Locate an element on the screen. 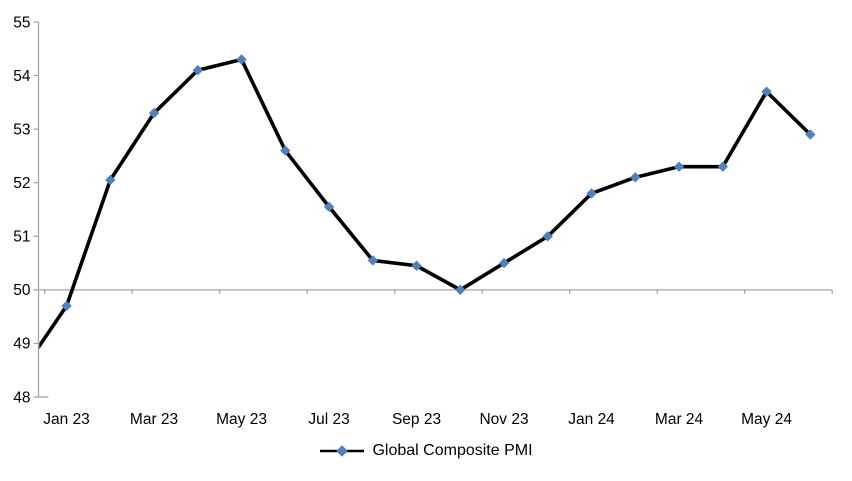 This screenshot has width=852, height=481. x-tick-label: Mar 24 is located at coordinates (679, 419).